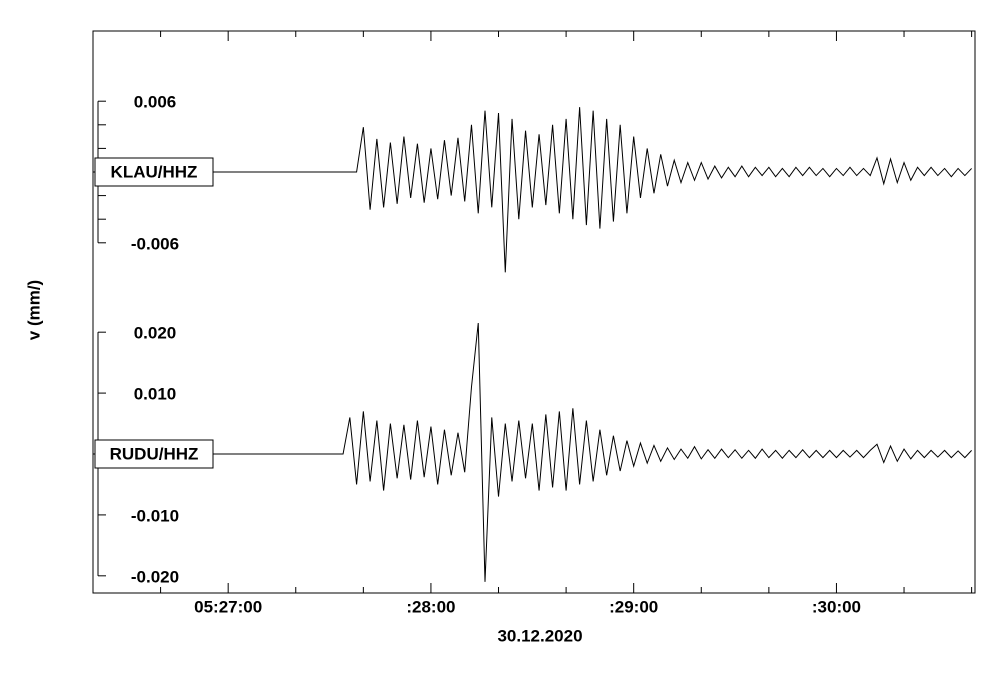  I want to click on trace-label: RUDU/HHZ, so click(154, 454).